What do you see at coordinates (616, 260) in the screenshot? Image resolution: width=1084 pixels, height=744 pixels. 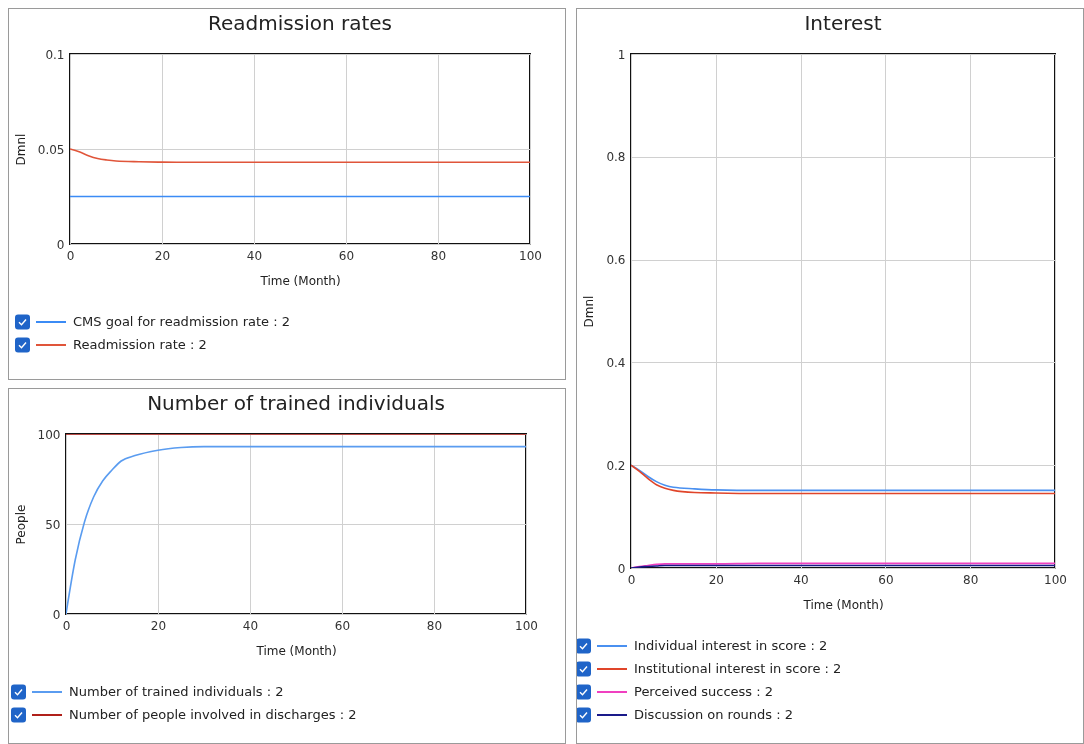 I see `y-tick-label: 0.6` at bounding box center [616, 260].